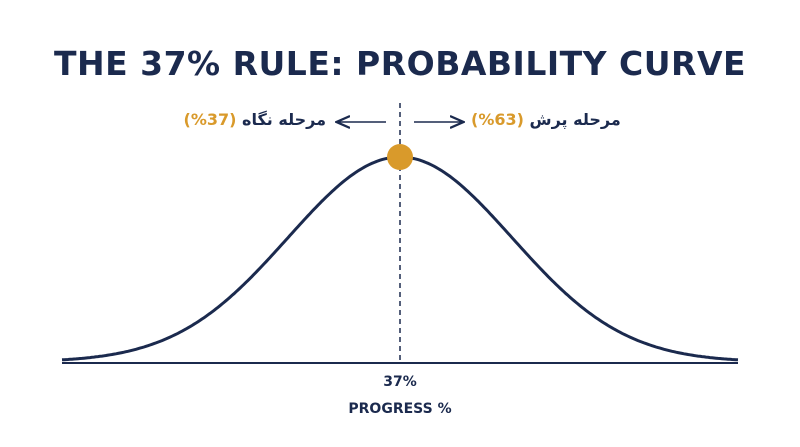 The image size is (800, 447). What do you see at coordinates (400, 157) in the screenshot?
I see `peak-marker` at bounding box center [400, 157].